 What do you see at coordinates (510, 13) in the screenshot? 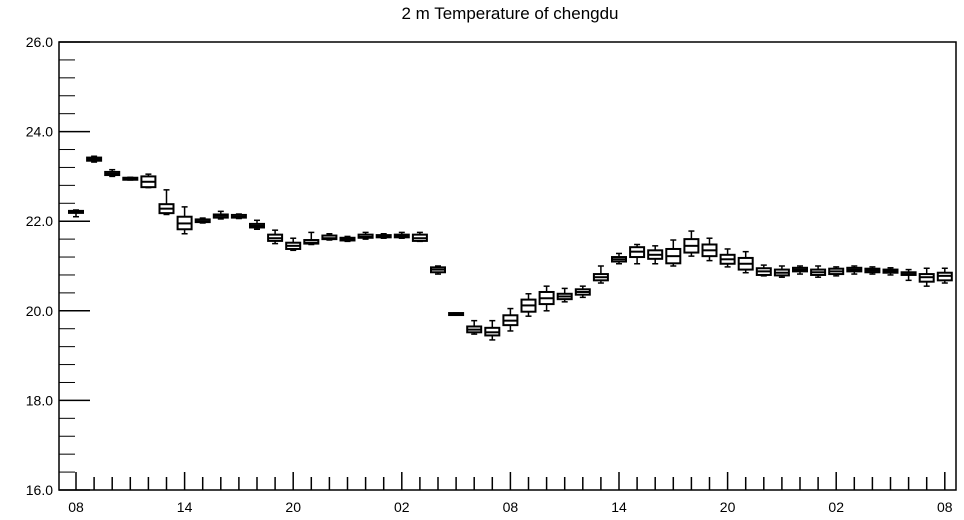
I see `chart-title: 2 m Temperature of chengdu` at bounding box center [510, 13].